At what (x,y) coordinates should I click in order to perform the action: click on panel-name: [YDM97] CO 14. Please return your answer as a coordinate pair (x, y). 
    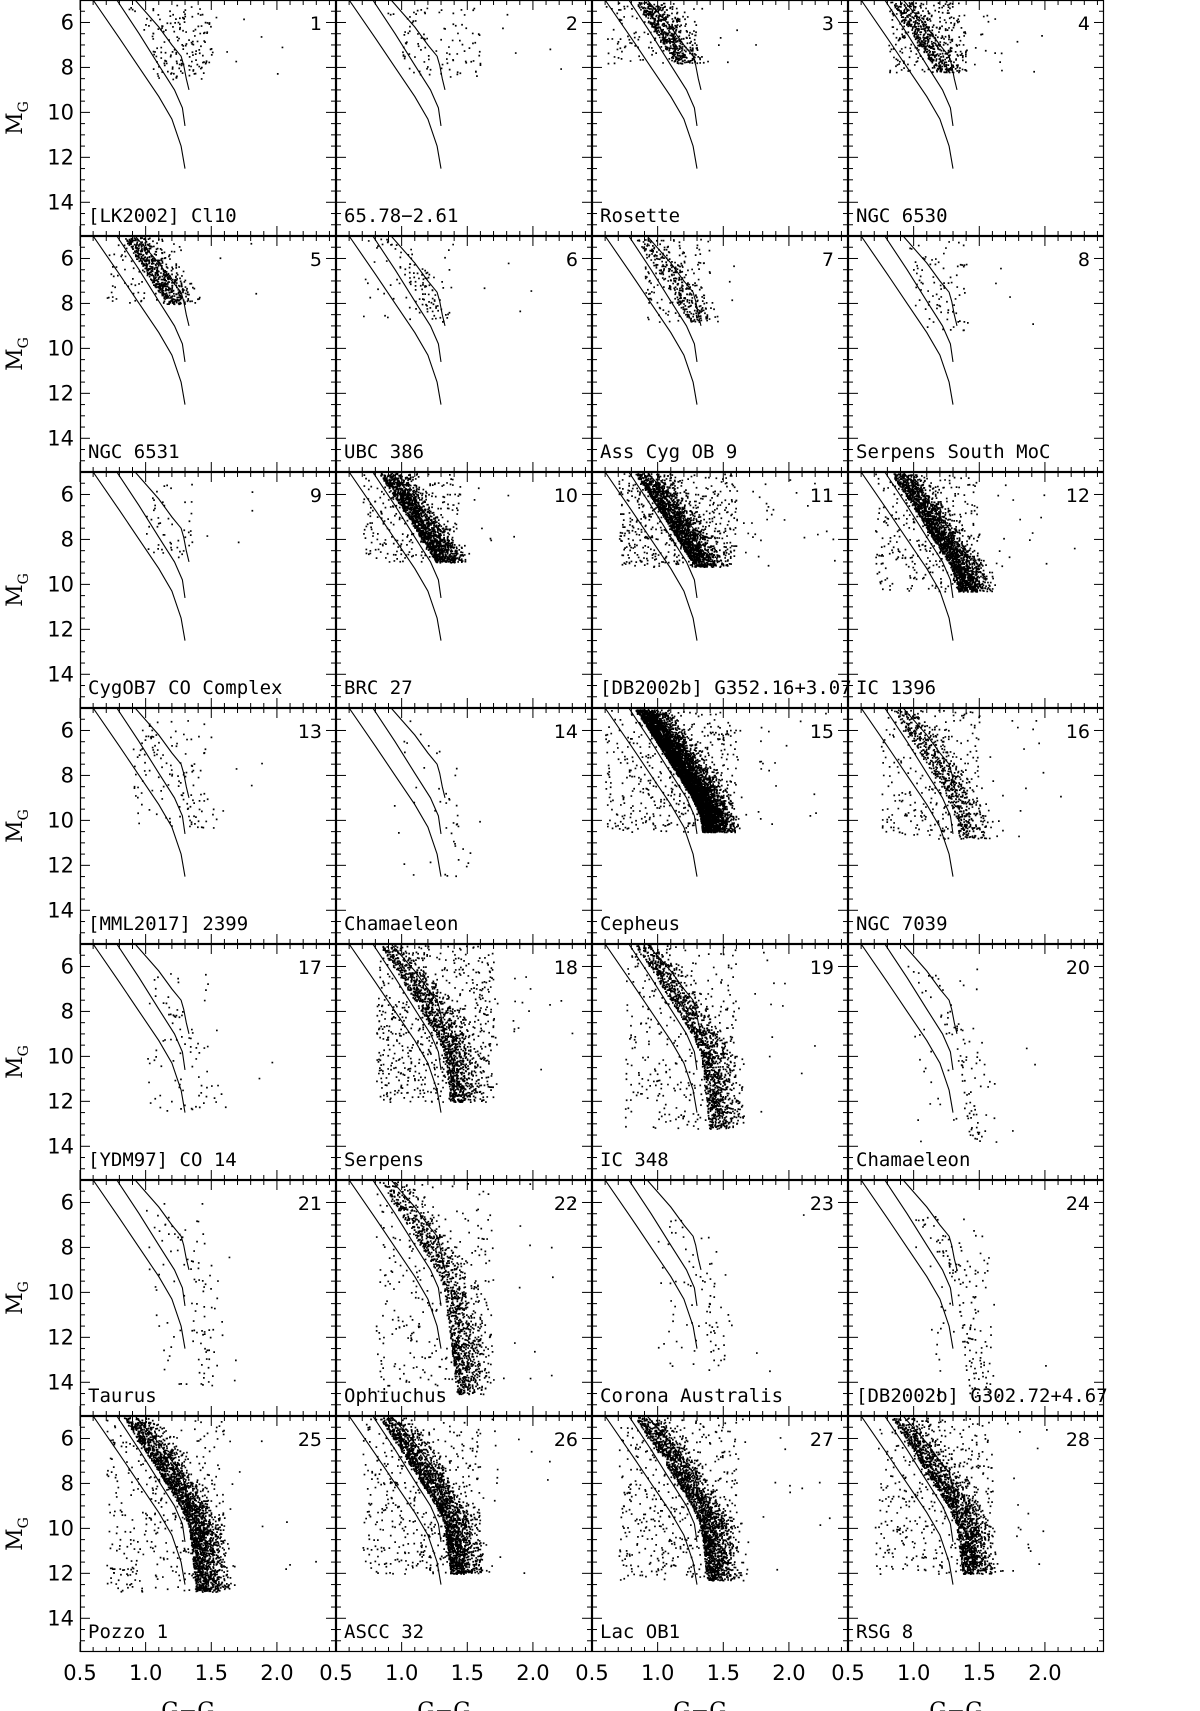
    Looking at the image, I should click on (162, 1160).